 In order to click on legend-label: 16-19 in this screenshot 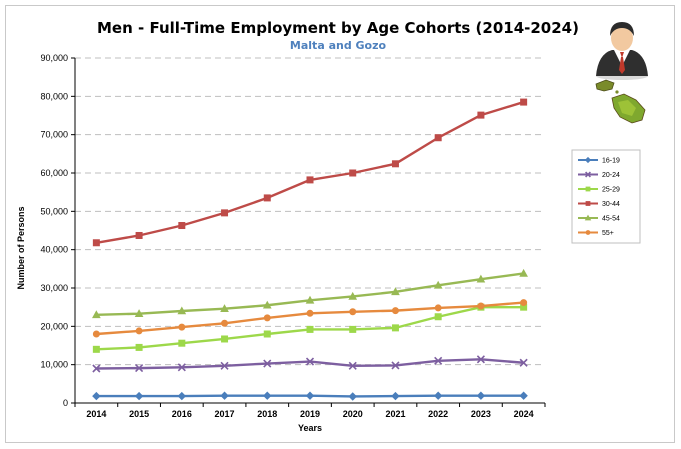, I will do `click(611, 161)`.